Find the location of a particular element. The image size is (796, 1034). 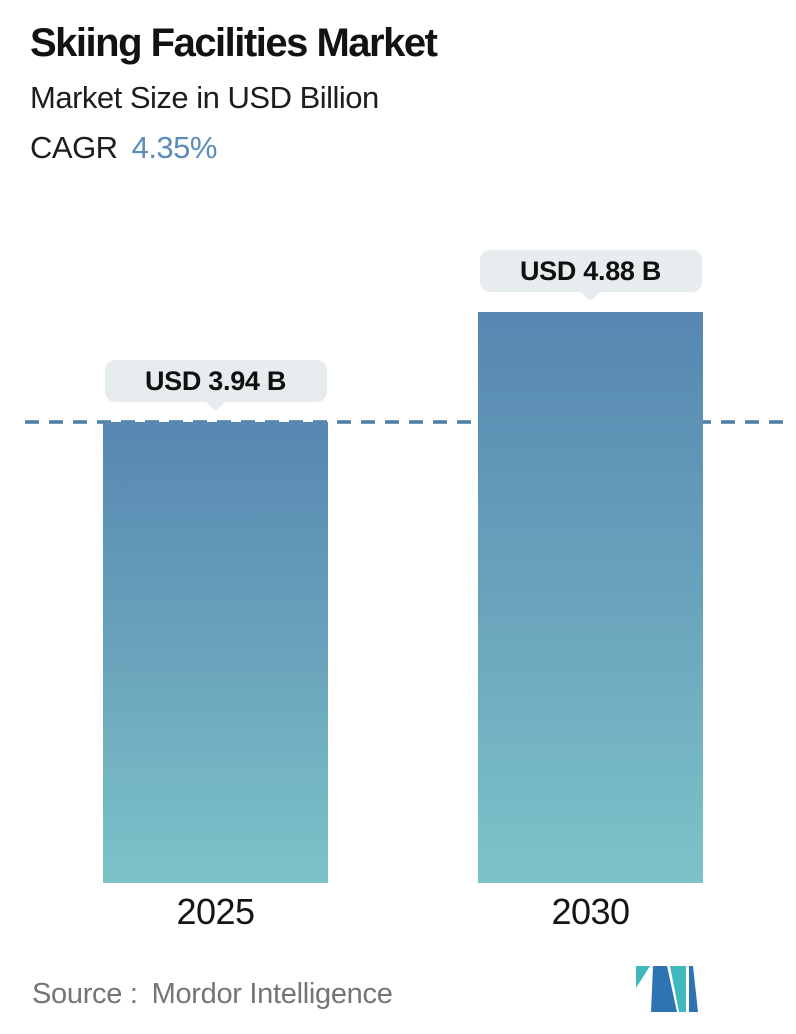

value-label-2025: USD 3.94 B is located at coordinates (215, 380).